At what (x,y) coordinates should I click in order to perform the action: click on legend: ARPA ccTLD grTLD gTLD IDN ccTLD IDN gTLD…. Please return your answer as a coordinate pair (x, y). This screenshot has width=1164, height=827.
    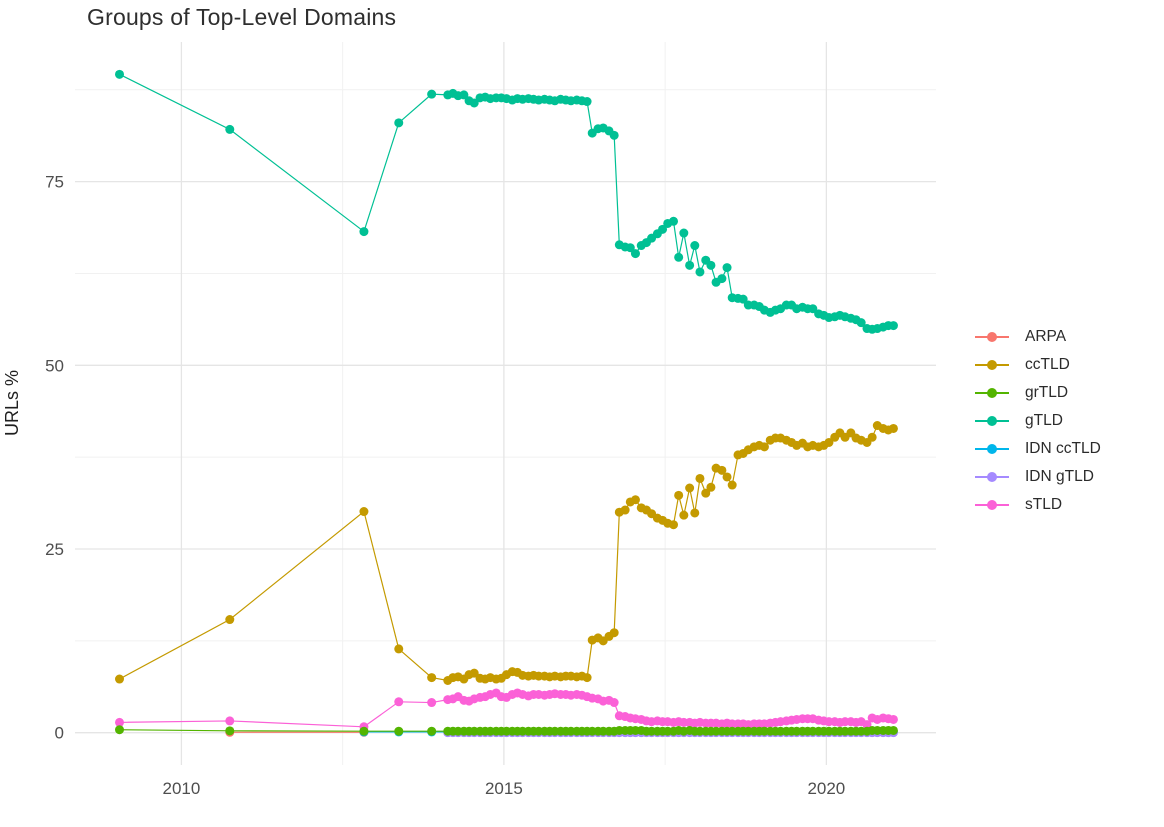
    Looking at the image, I should click on (1038, 421).